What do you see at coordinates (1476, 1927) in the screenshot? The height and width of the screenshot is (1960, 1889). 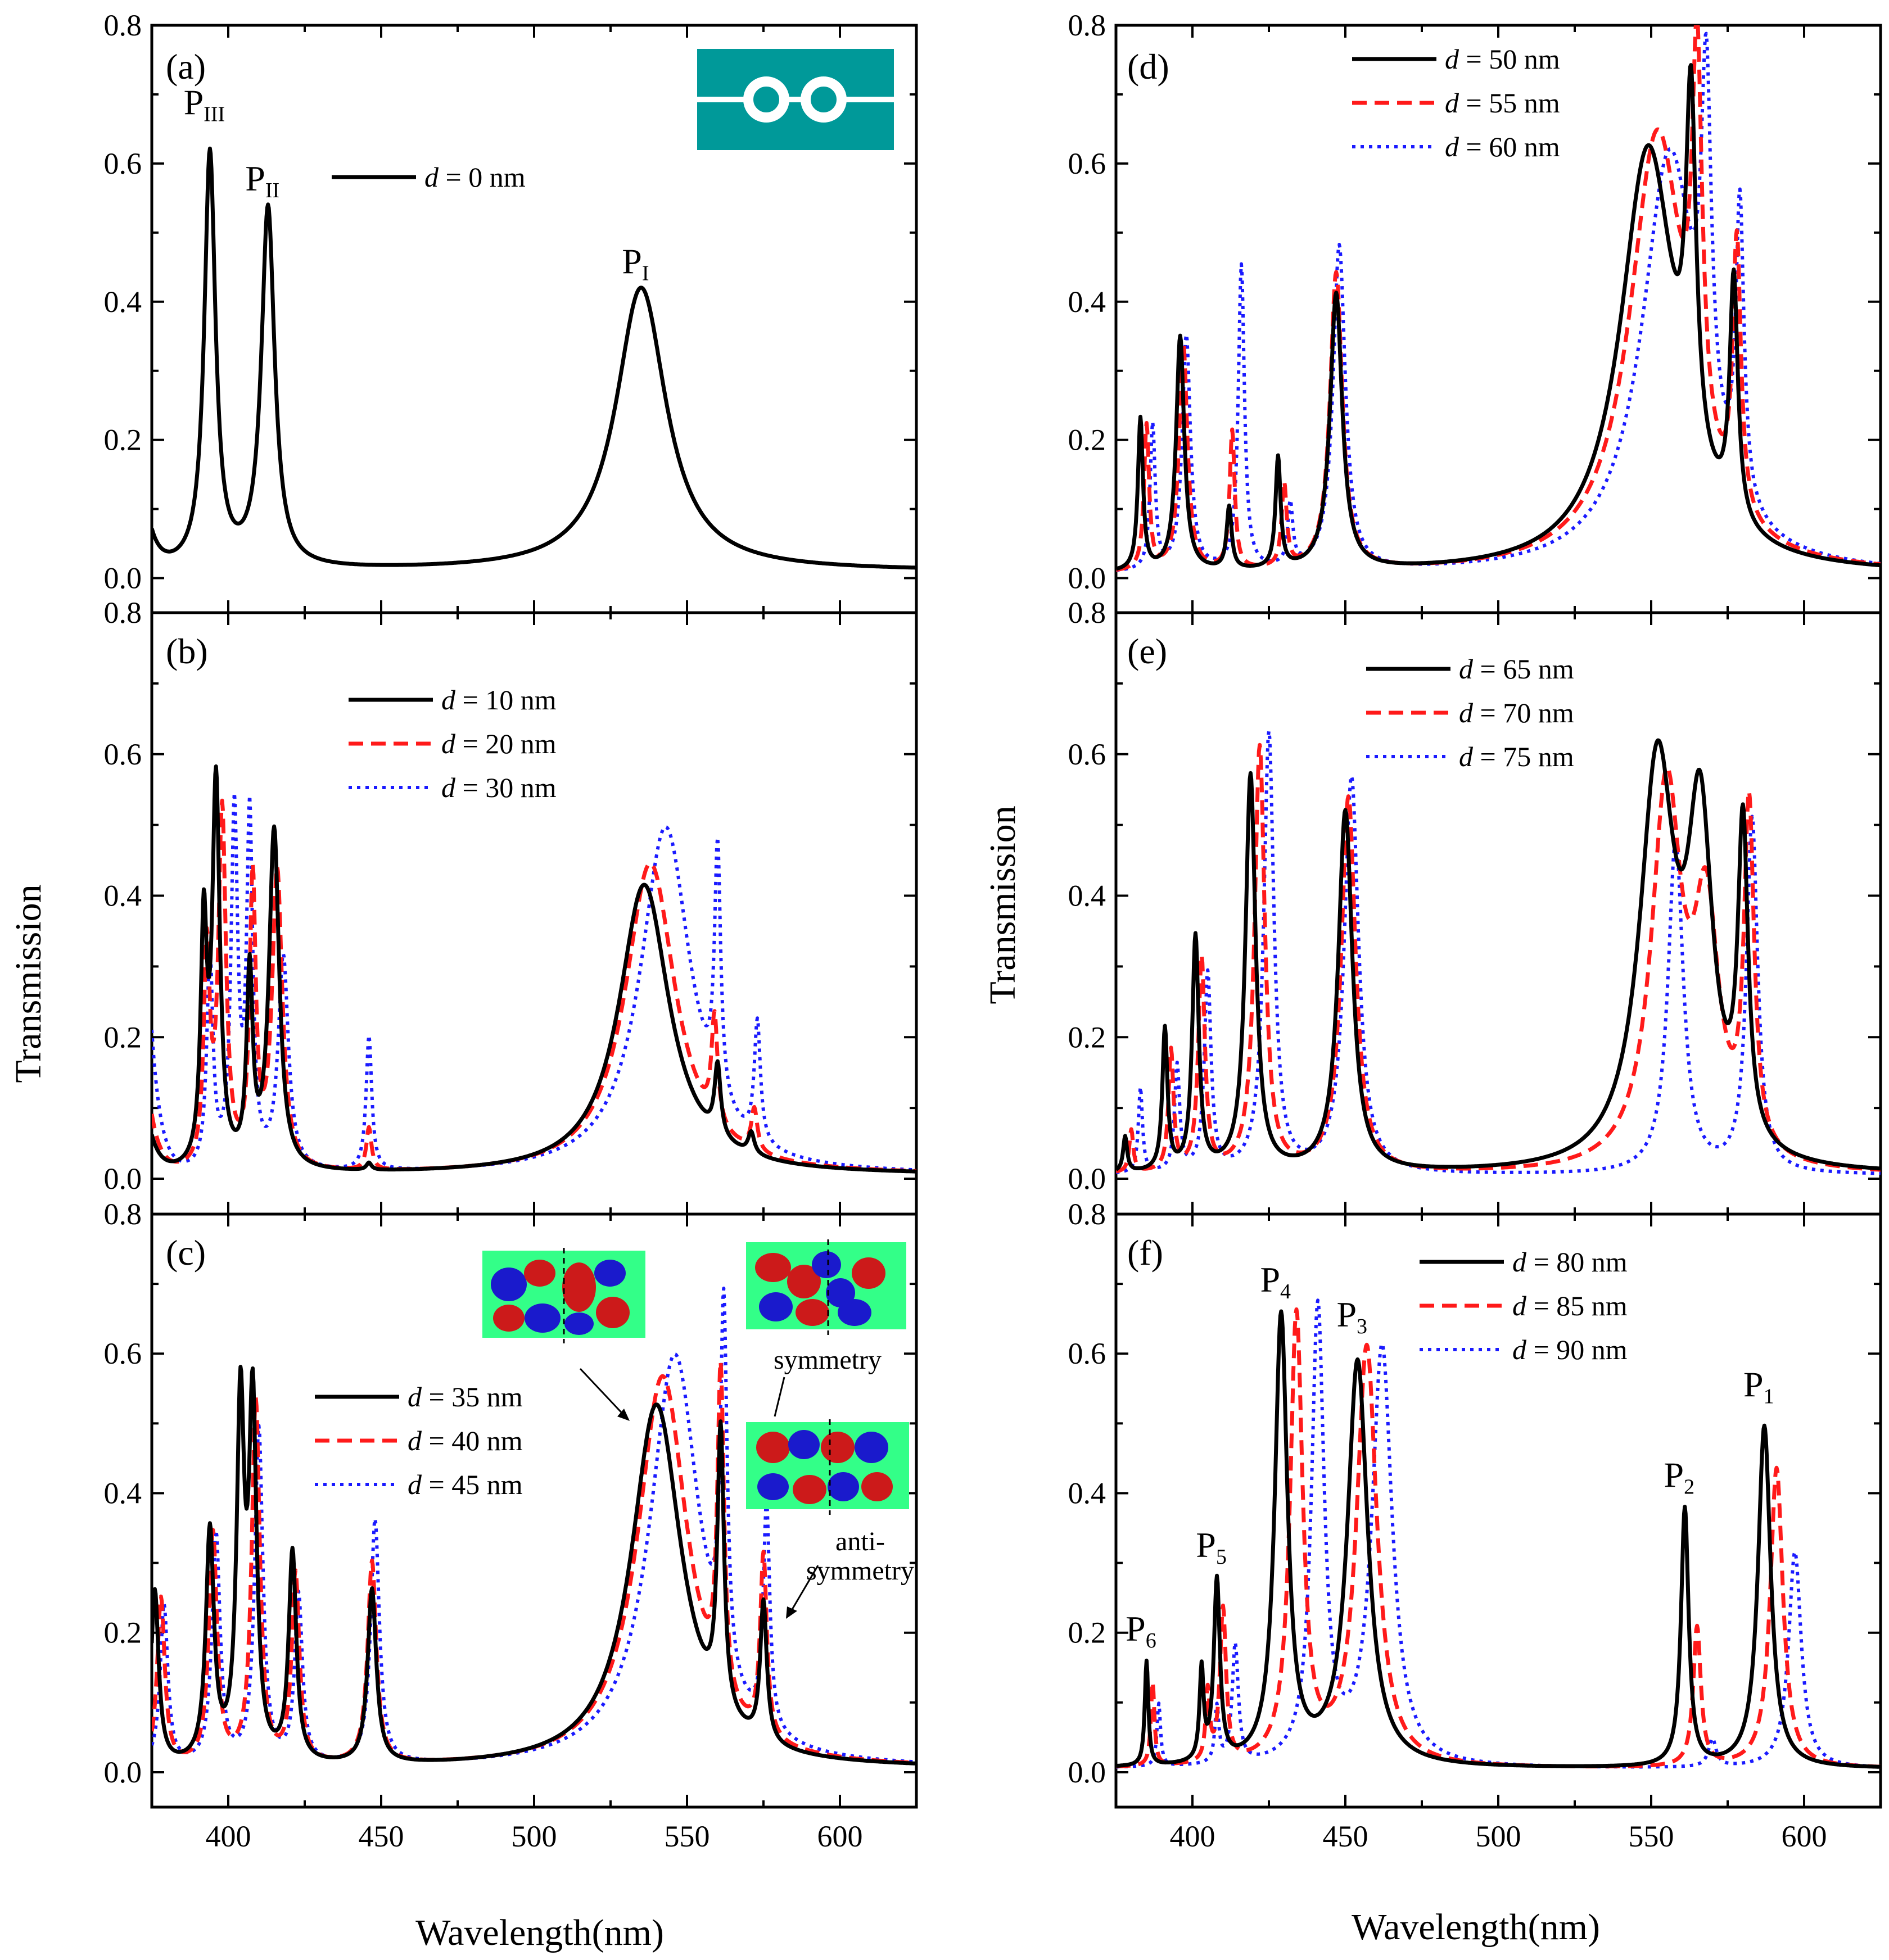 I see `x-axis-title-right: Wavelength(nm)` at bounding box center [1476, 1927].